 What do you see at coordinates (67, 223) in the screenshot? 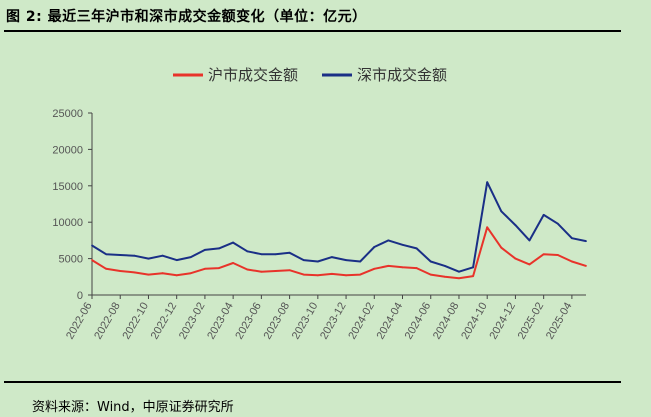
I see `y-tick-label: 10000` at bounding box center [67, 223].